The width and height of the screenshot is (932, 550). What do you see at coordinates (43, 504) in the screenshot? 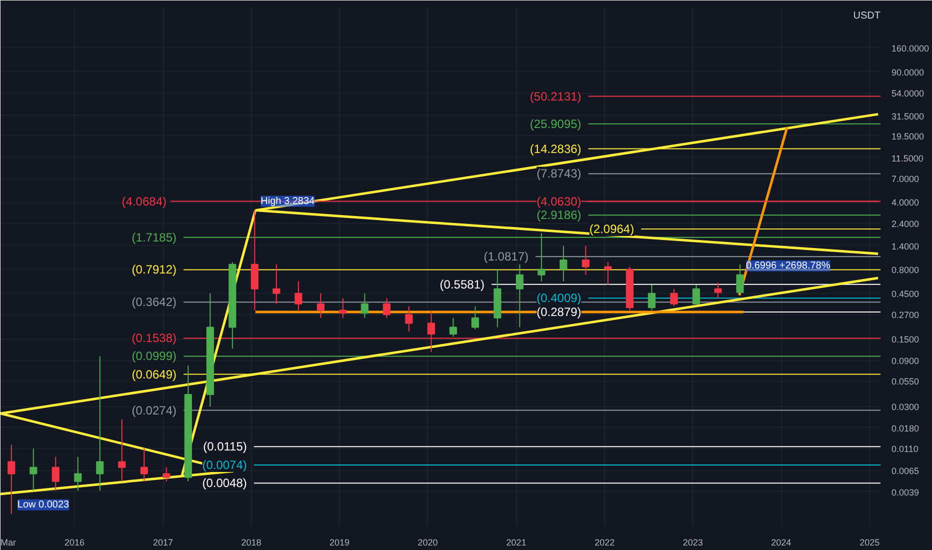
I see `annotation: Low 0.0023` at bounding box center [43, 504].